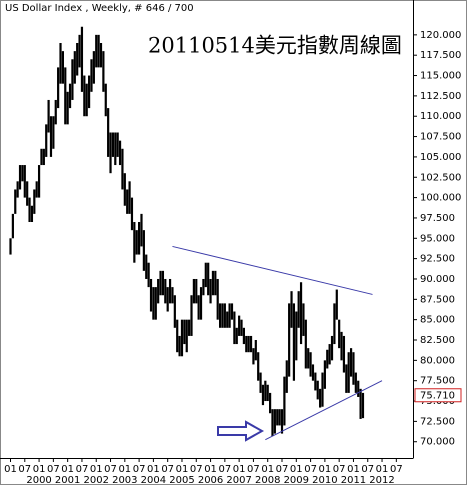 This screenshot has height=485, width=467. I want to click on year-label: 2004, so click(153, 480).